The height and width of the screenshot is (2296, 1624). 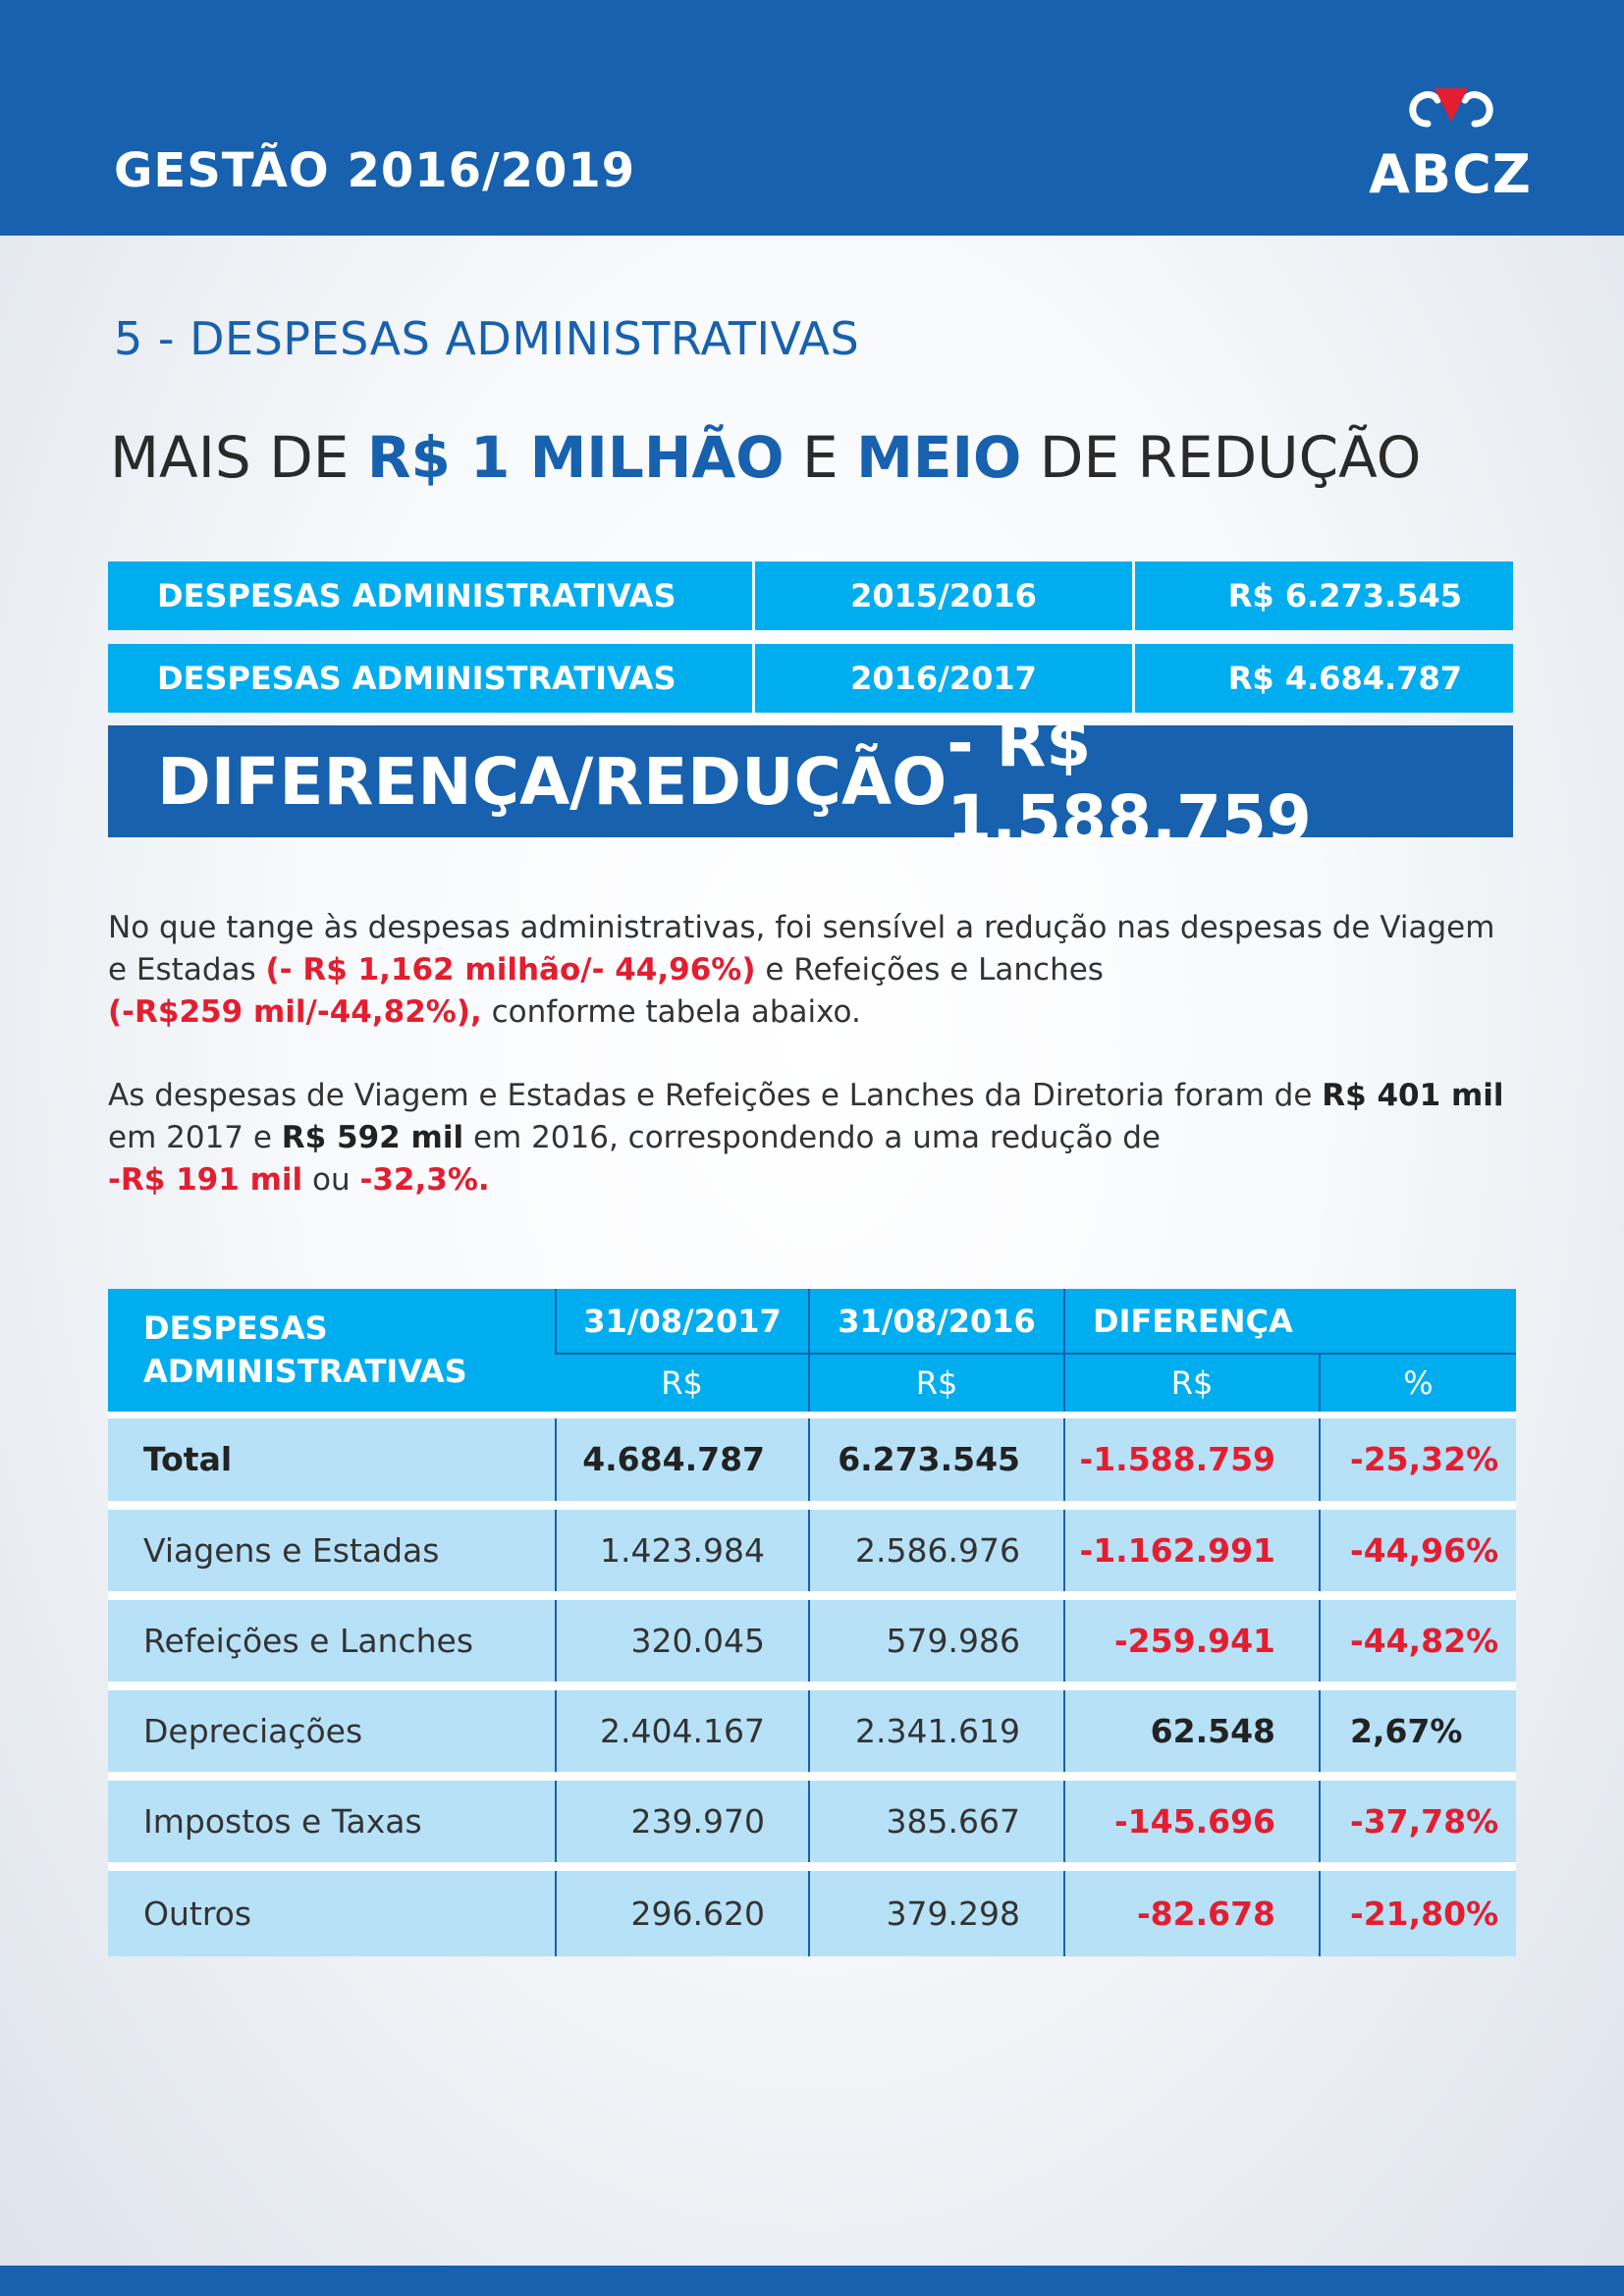 What do you see at coordinates (238, 457) in the screenshot?
I see `headline-part1: MAIS DE` at bounding box center [238, 457].